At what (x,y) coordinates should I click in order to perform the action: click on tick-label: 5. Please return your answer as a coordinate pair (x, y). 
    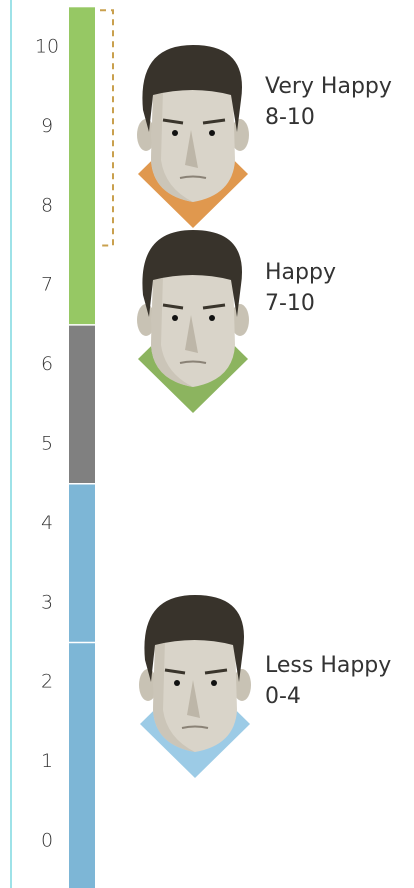
    Looking at the image, I should click on (47, 444).